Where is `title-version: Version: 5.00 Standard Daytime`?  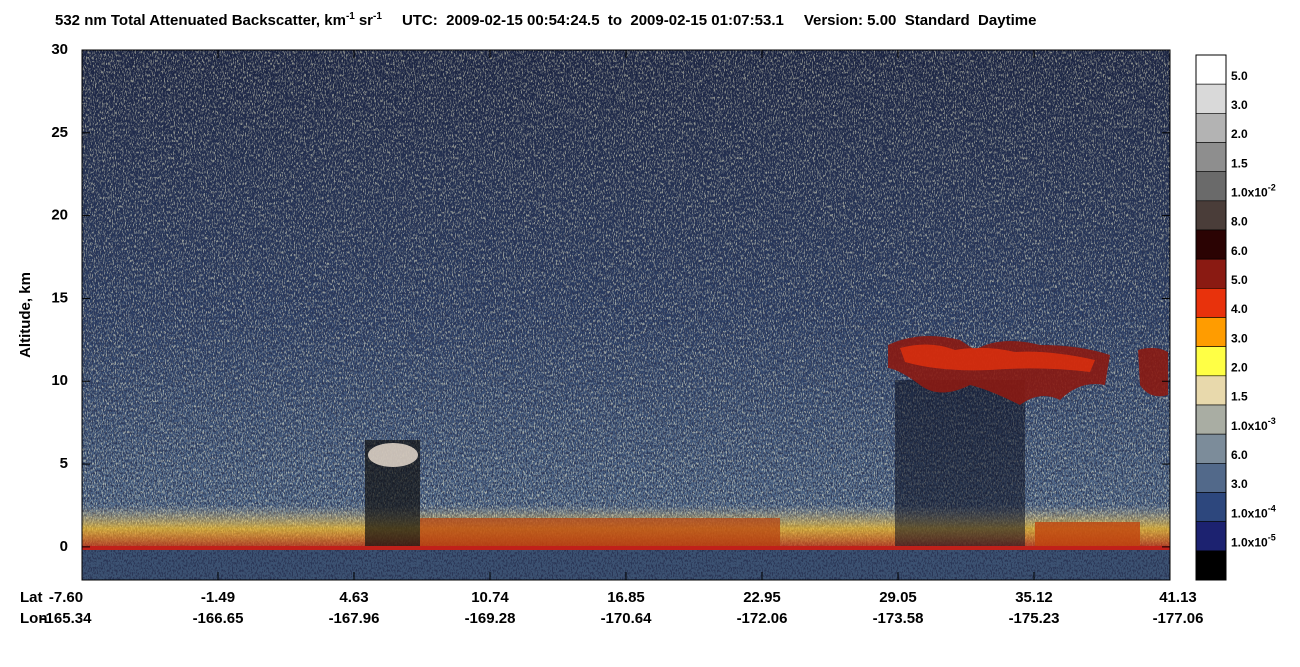
title-version: Version: 5.00 Standard Daytime is located at coordinates (920, 20).